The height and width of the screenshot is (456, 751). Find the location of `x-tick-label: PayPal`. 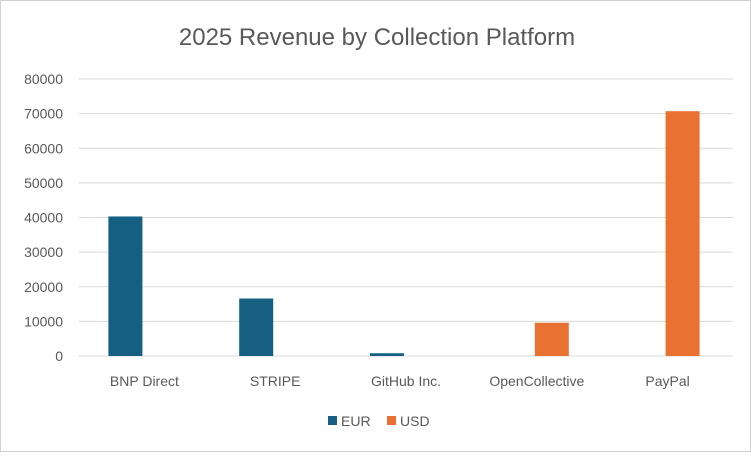

x-tick-label: PayPal is located at coordinates (667, 381).